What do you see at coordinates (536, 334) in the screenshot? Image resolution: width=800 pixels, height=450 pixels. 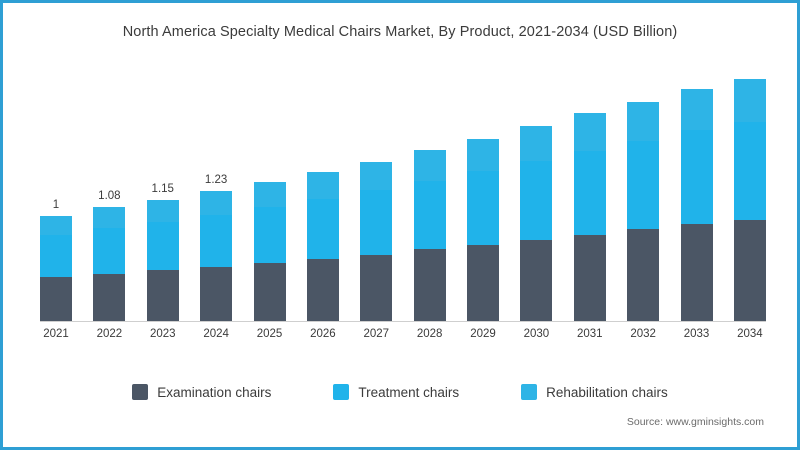 I see `x-axis-tick-label: 2030` at bounding box center [536, 334].